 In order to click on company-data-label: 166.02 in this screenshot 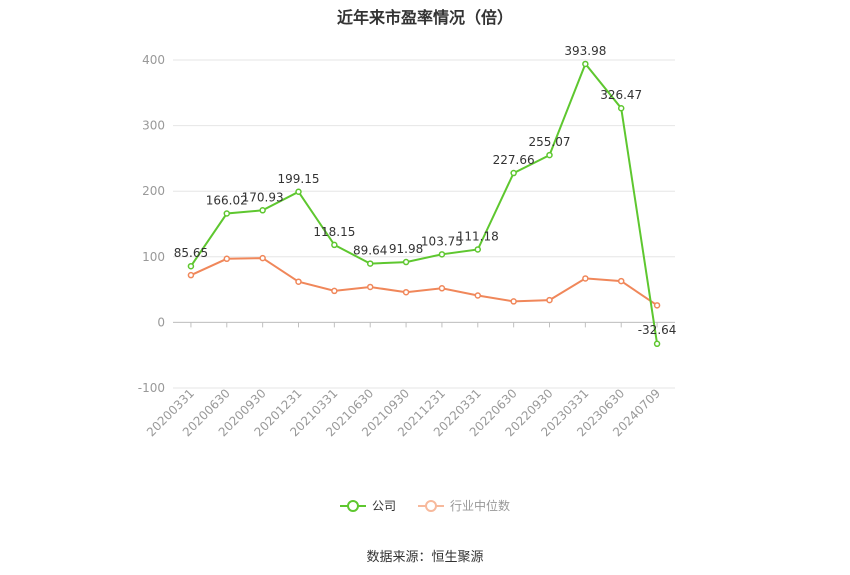, I will do `click(227, 200)`.